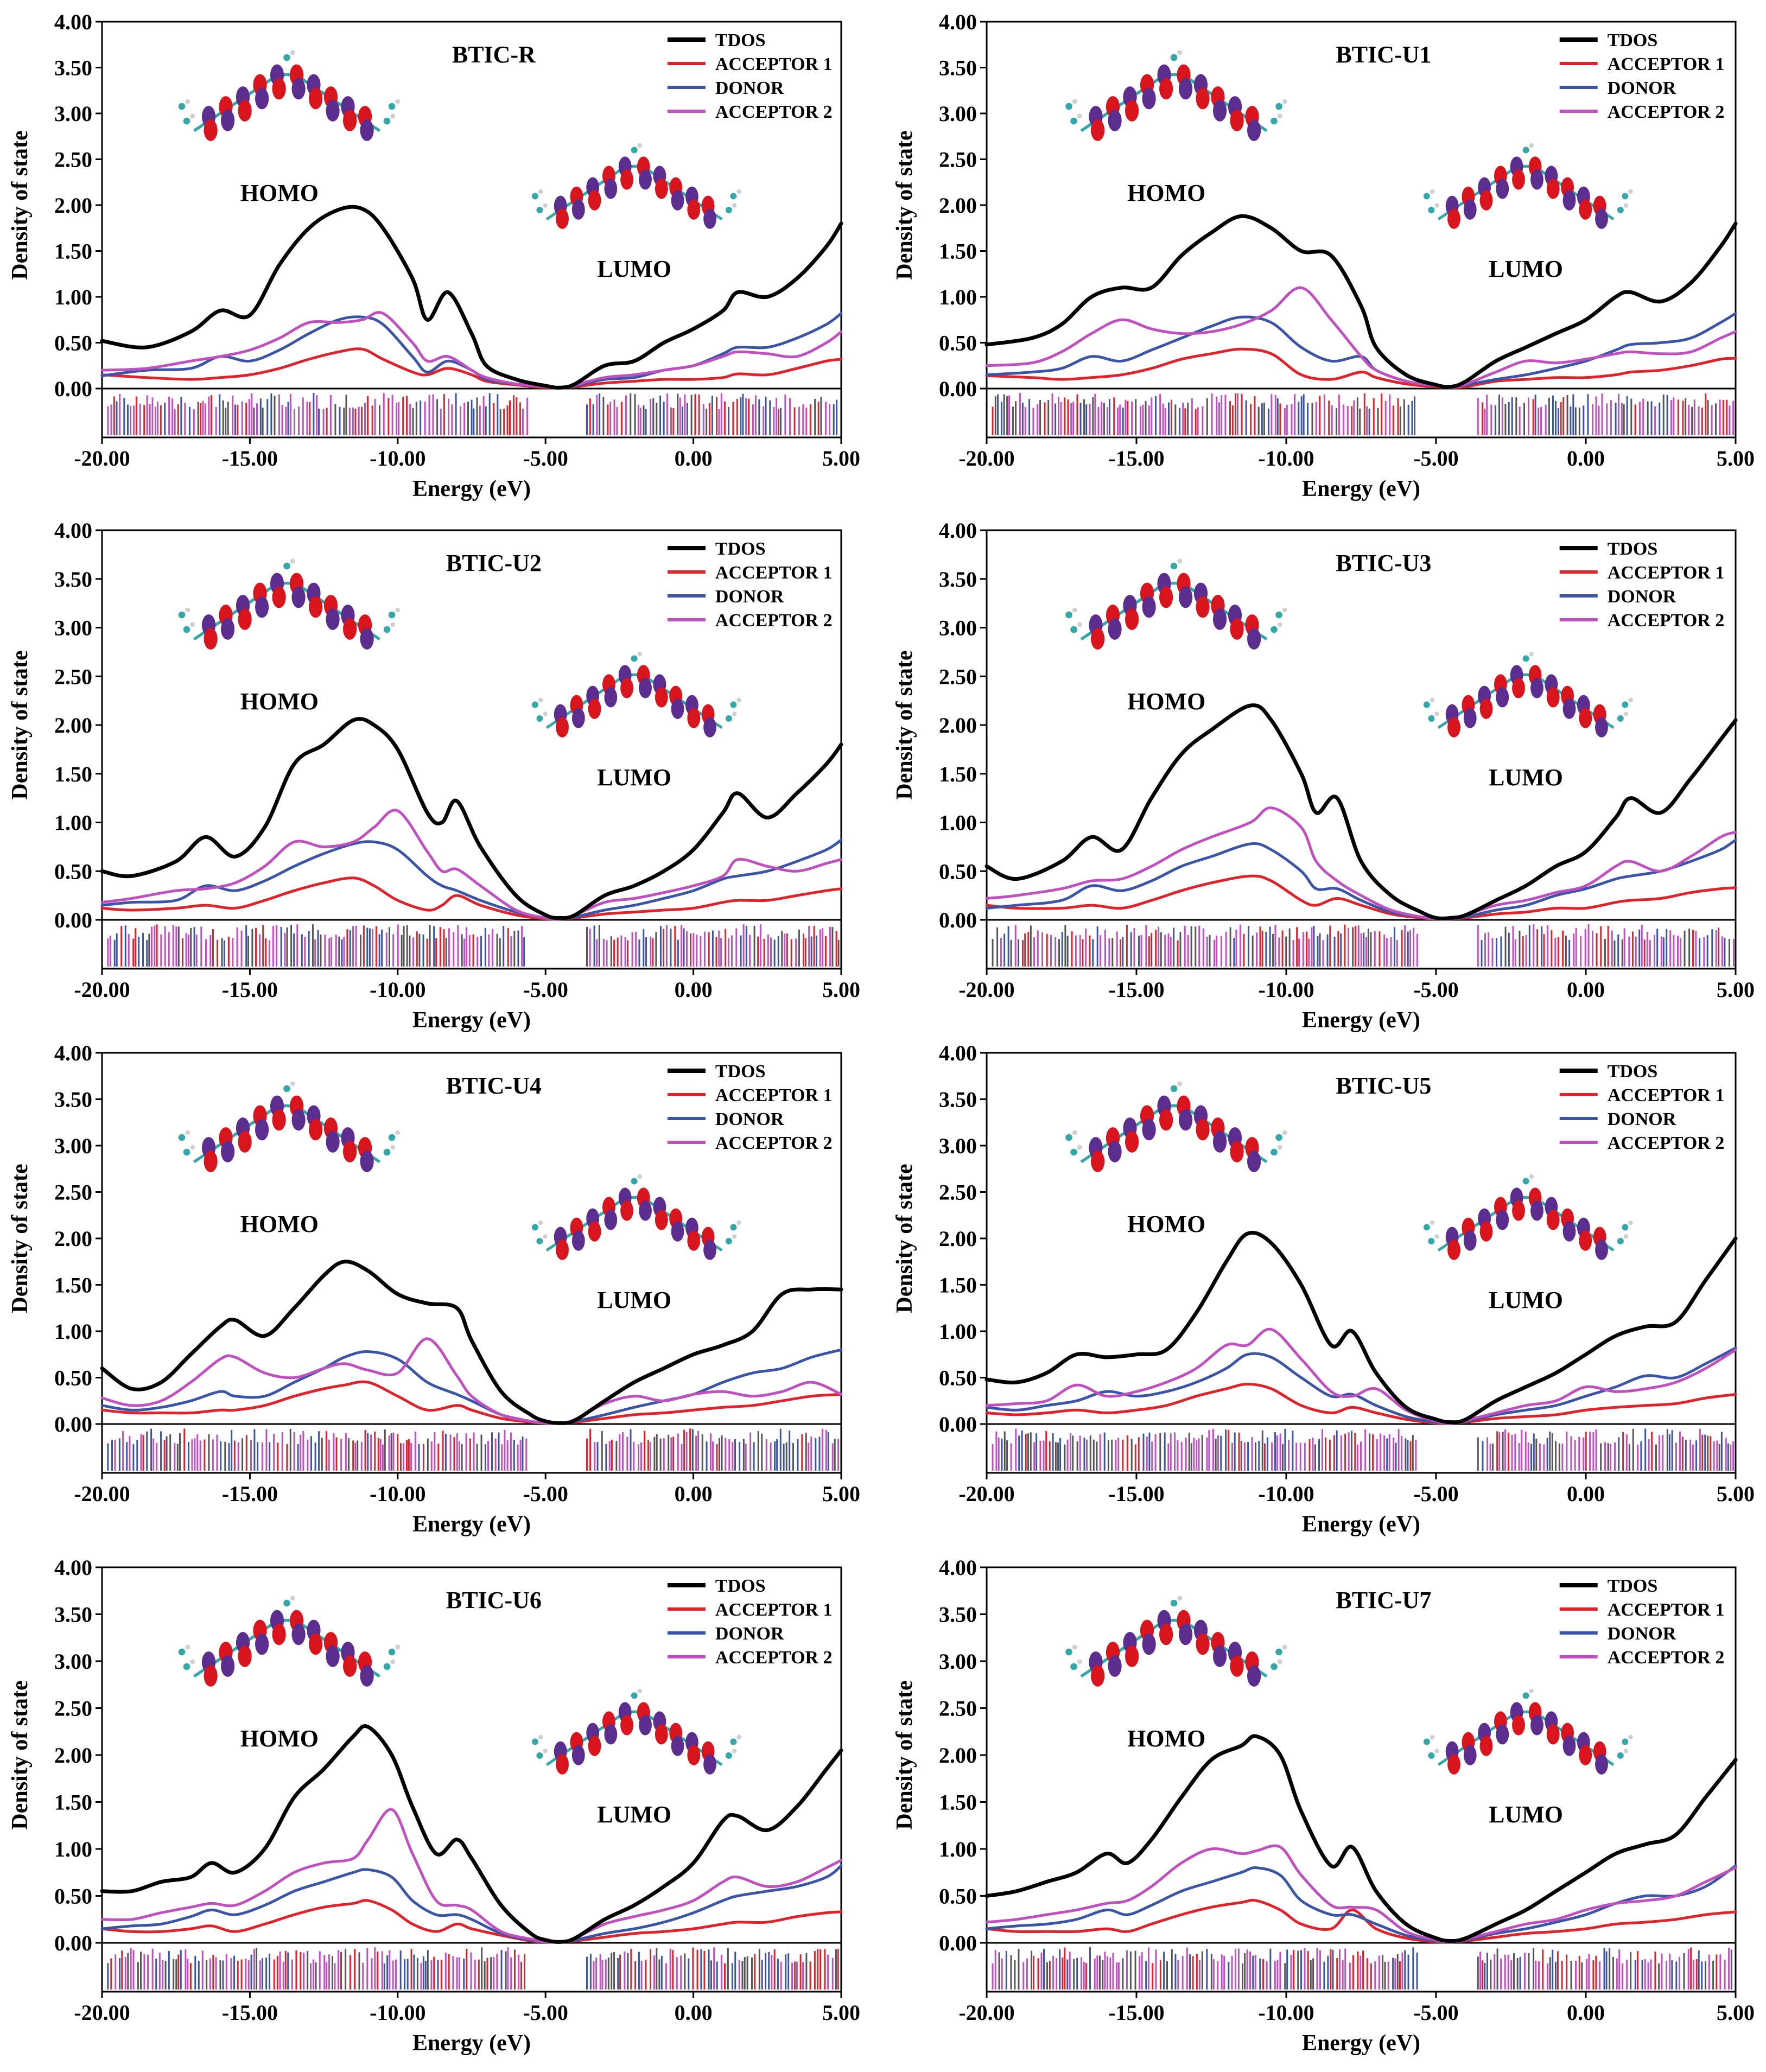 The height and width of the screenshot is (2072, 1766). Describe the element at coordinates (1286, 458) in the screenshot. I see `x-tick-label: -10.00` at that location.